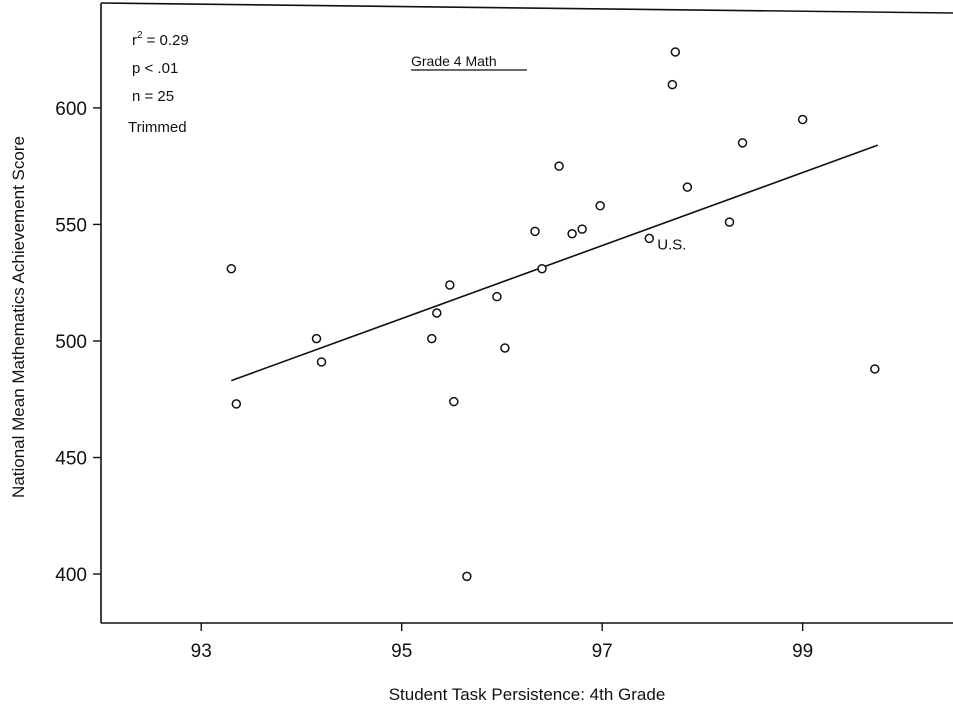 This screenshot has width=953, height=708. What do you see at coordinates (157, 127) in the screenshot?
I see `stat-trimmed-note: Trimmed` at bounding box center [157, 127].